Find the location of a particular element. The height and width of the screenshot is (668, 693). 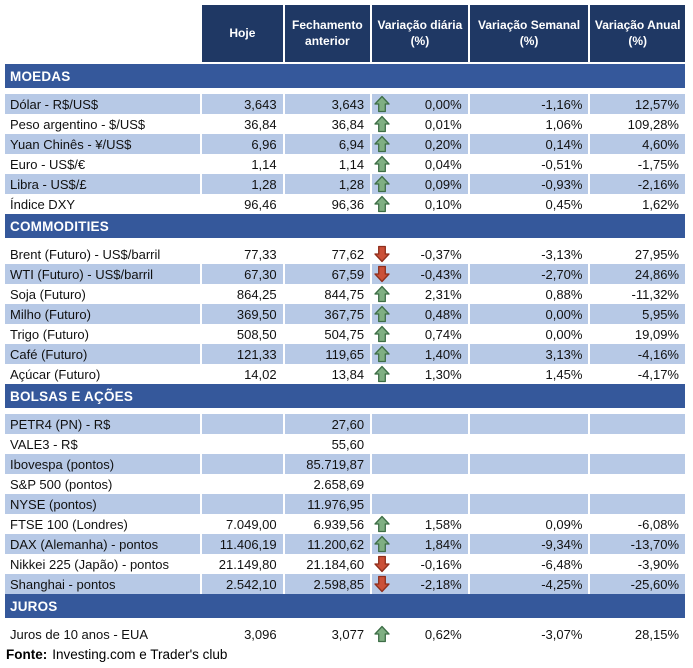

cell-variacao-semanal: 1,45% is located at coordinates (529, 374).